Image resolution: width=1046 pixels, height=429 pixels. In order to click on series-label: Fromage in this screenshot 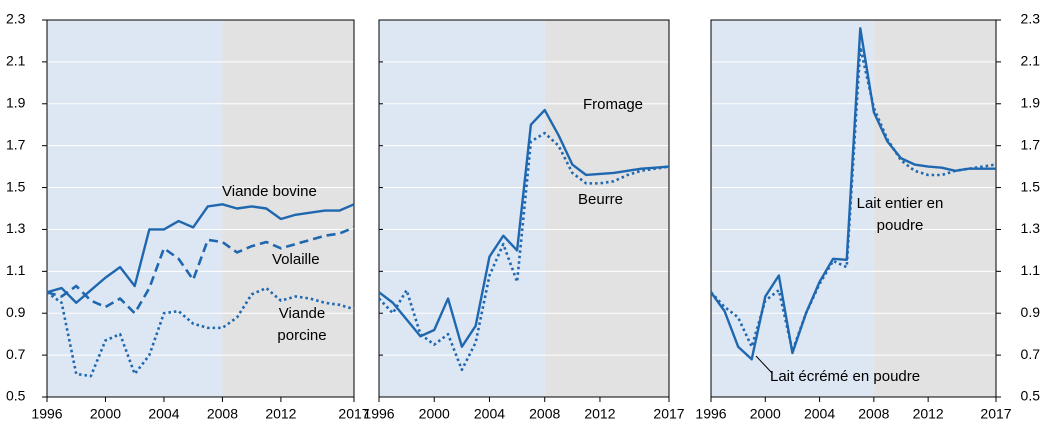, I will do `click(613, 104)`.